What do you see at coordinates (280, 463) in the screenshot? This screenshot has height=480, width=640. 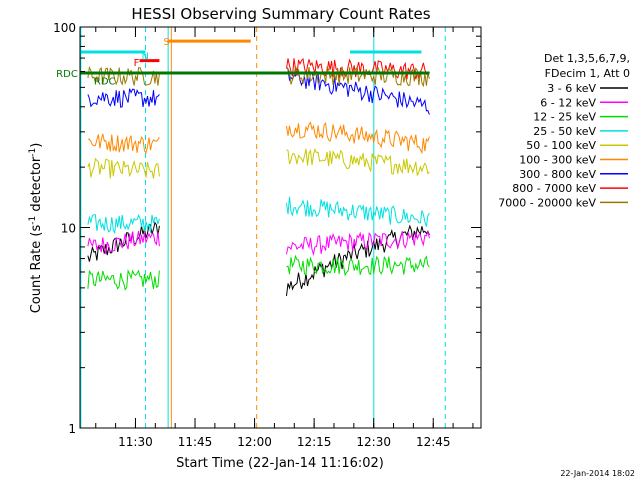 I see `x-axis-label: Start Time (22-Jan-14 11:16:02)` at bounding box center [280, 463].